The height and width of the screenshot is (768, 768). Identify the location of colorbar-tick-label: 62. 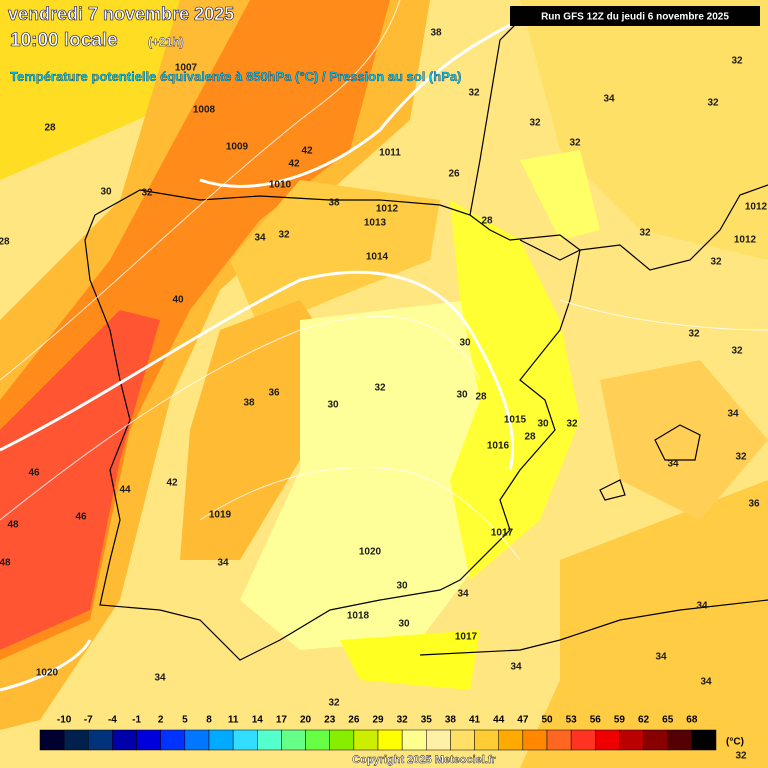
(644, 720).